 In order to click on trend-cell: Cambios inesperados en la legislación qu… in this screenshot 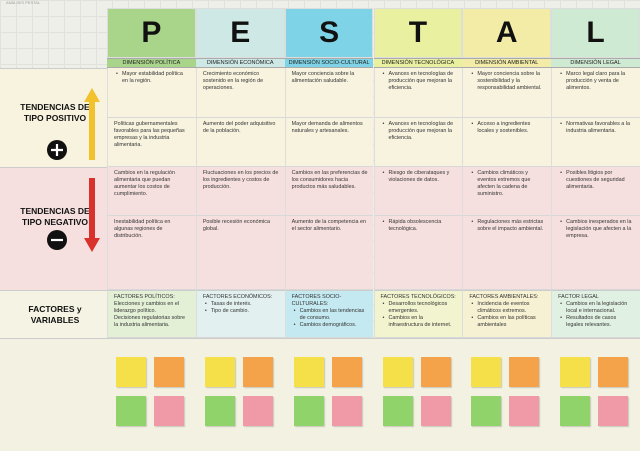, I will do `click(595, 253)`.